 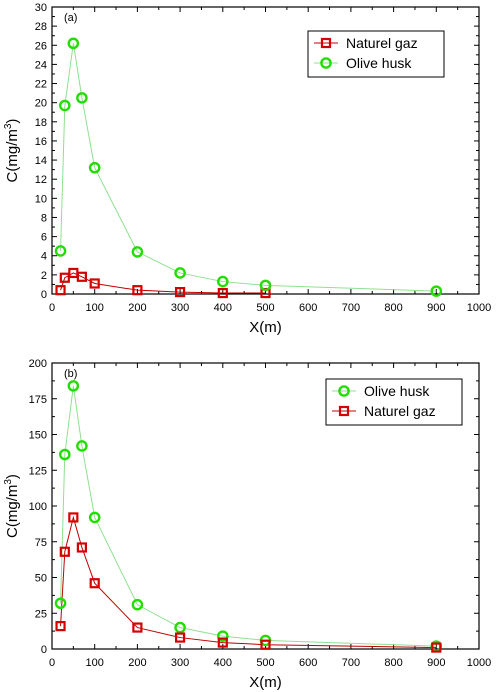 What do you see at coordinates (41, 199) in the screenshot?
I see `y-tick-label: 10` at bounding box center [41, 199].